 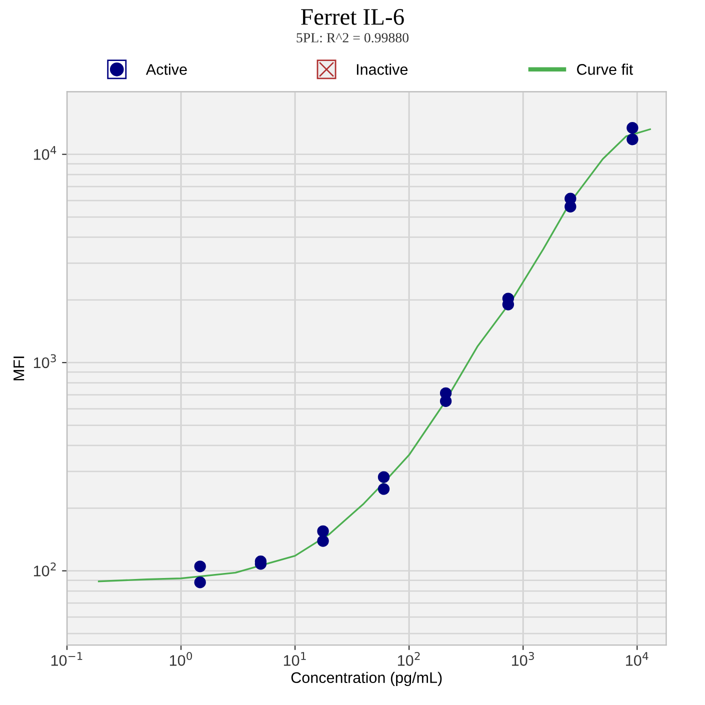 What do you see at coordinates (45, 569) in the screenshot?
I see `y-tick-label: 10$^{2}$` at bounding box center [45, 569].